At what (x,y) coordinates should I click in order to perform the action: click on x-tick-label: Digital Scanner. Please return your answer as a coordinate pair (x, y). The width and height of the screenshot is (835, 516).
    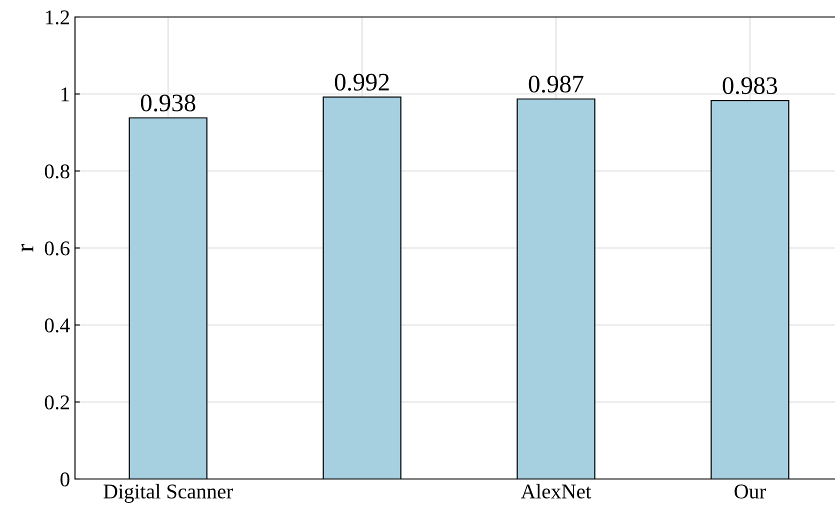
    Looking at the image, I should click on (168, 493).